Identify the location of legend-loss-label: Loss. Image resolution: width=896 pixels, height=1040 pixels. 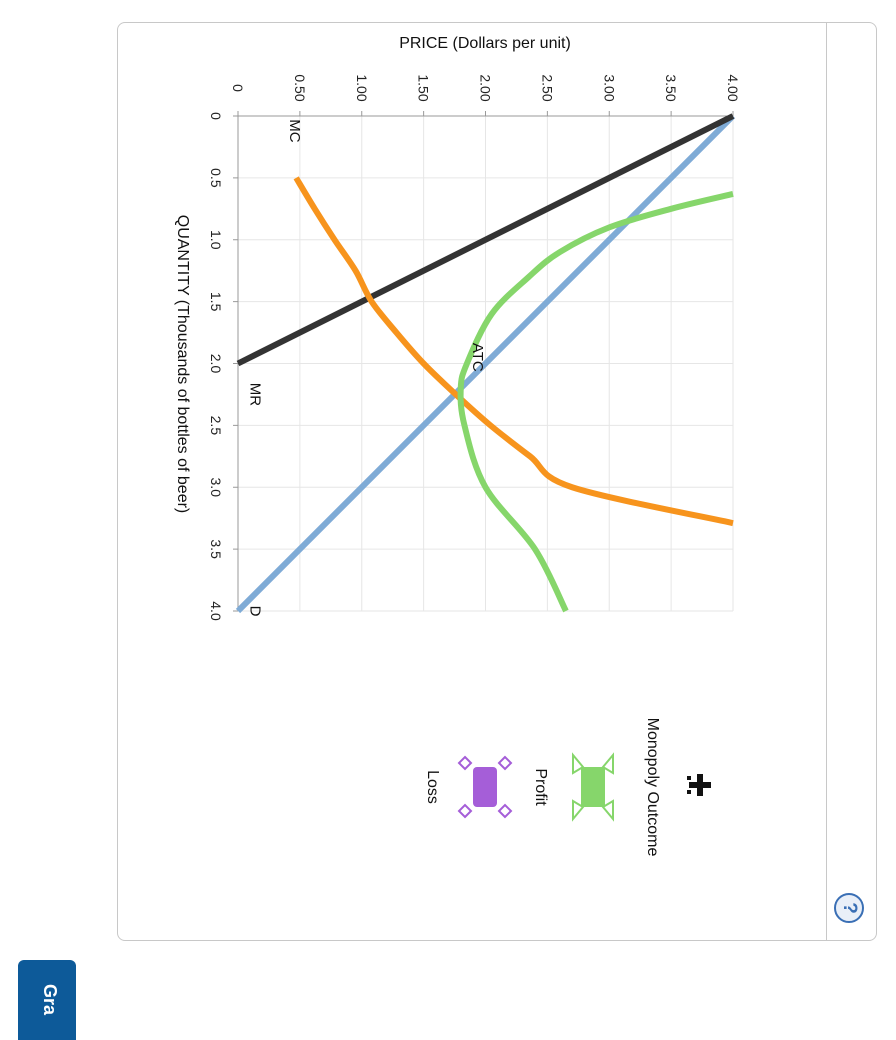
(432, 787).